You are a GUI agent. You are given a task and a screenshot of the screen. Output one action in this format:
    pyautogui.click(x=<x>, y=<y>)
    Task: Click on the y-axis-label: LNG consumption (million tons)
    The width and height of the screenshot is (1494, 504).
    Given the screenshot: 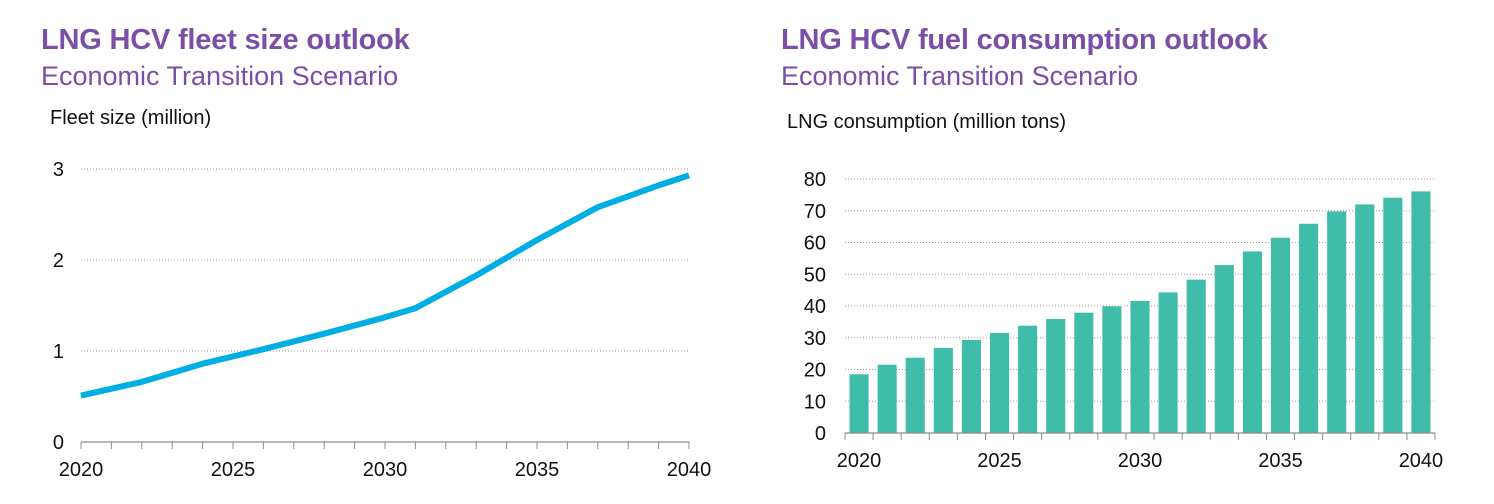 What is the action you would take?
    pyautogui.click(x=926, y=122)
    